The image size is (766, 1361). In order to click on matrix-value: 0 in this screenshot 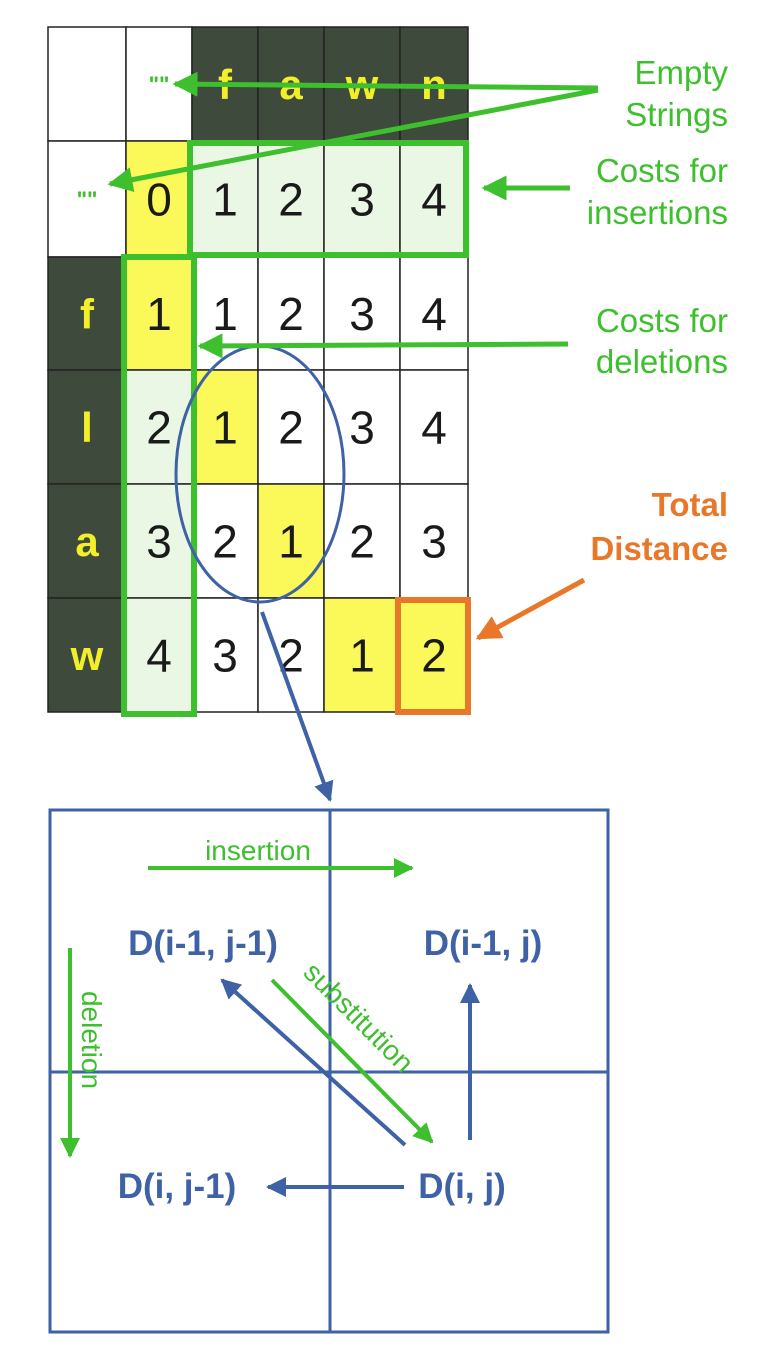, I will do `click(159, 200)`.